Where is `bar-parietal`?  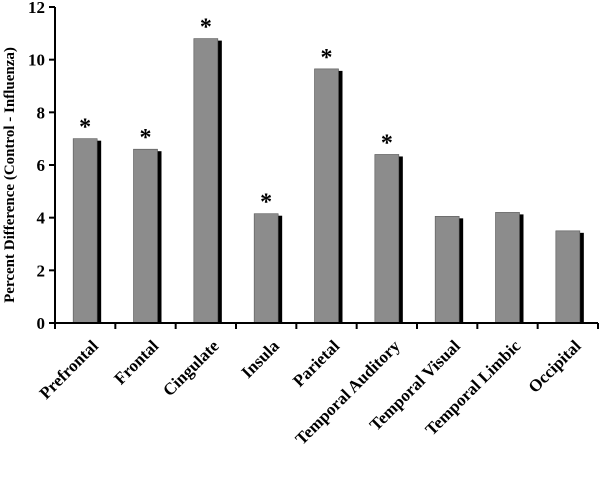 bar-parietal is located at coordinates (326, 196).